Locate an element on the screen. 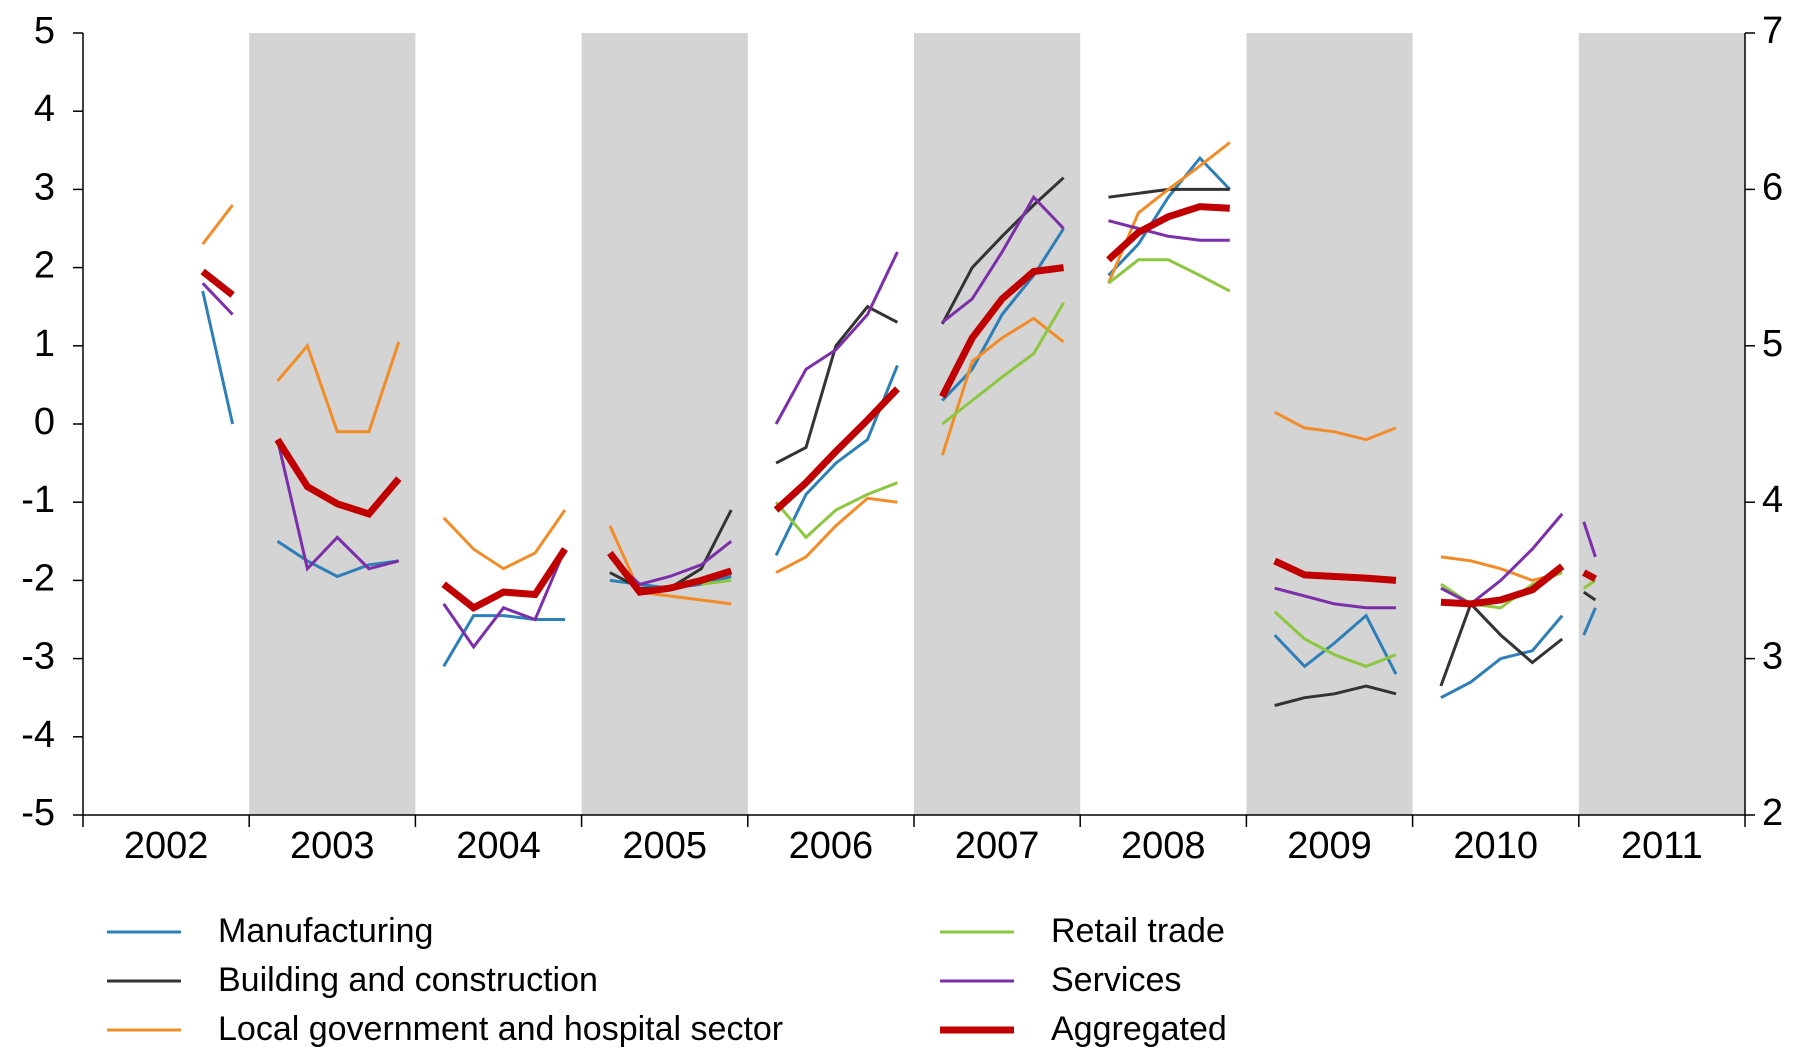  y-tick-label: 5 is located at coordinates (44, 31).